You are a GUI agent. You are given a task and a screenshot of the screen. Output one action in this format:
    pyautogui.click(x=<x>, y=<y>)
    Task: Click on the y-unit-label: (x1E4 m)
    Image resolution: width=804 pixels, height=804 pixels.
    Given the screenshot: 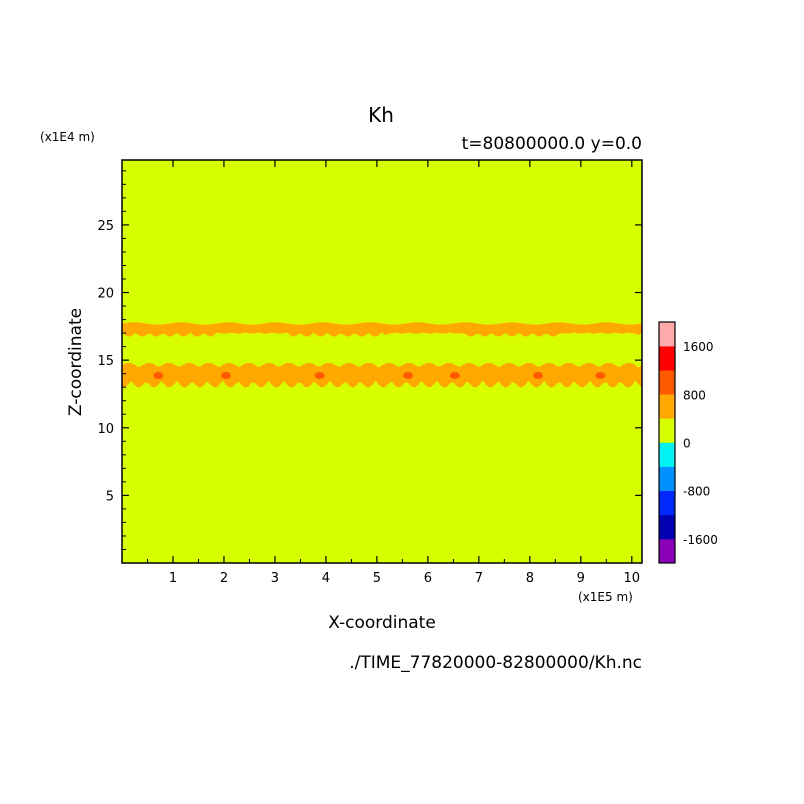 What is the action you would take?
    pyautogui.click(x=67, y=137)
    